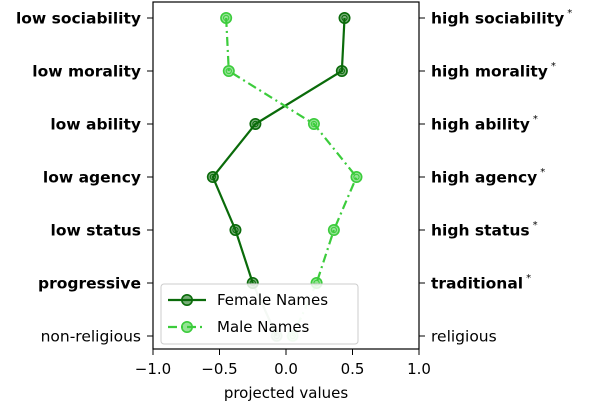 This screenshot has width=592, height=402. I want to click on x-tick-label: 0.0, so click(286, 369).